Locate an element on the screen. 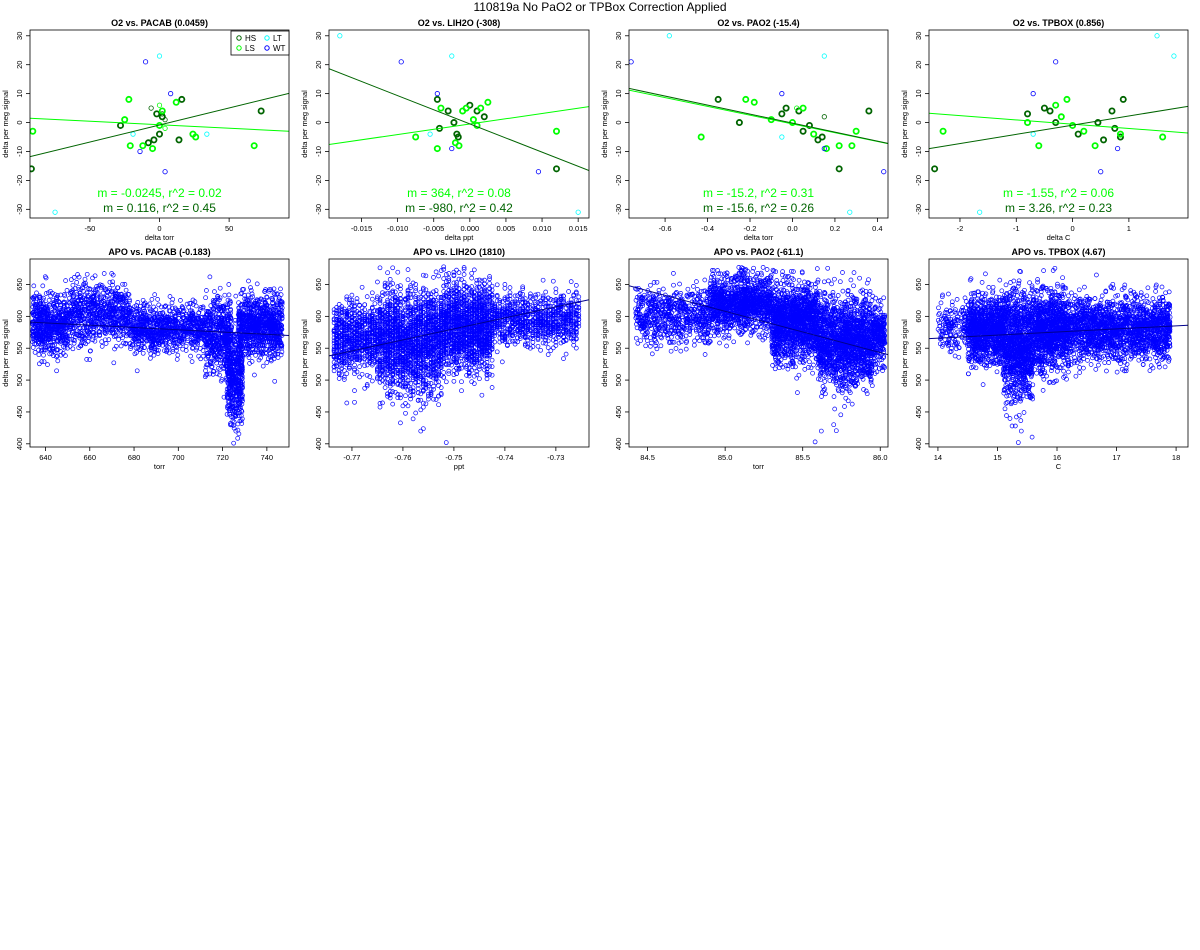 The height and width of the screenshot is (950, 1200). x-tick-label: 660 is located at coordinates (90, 457).